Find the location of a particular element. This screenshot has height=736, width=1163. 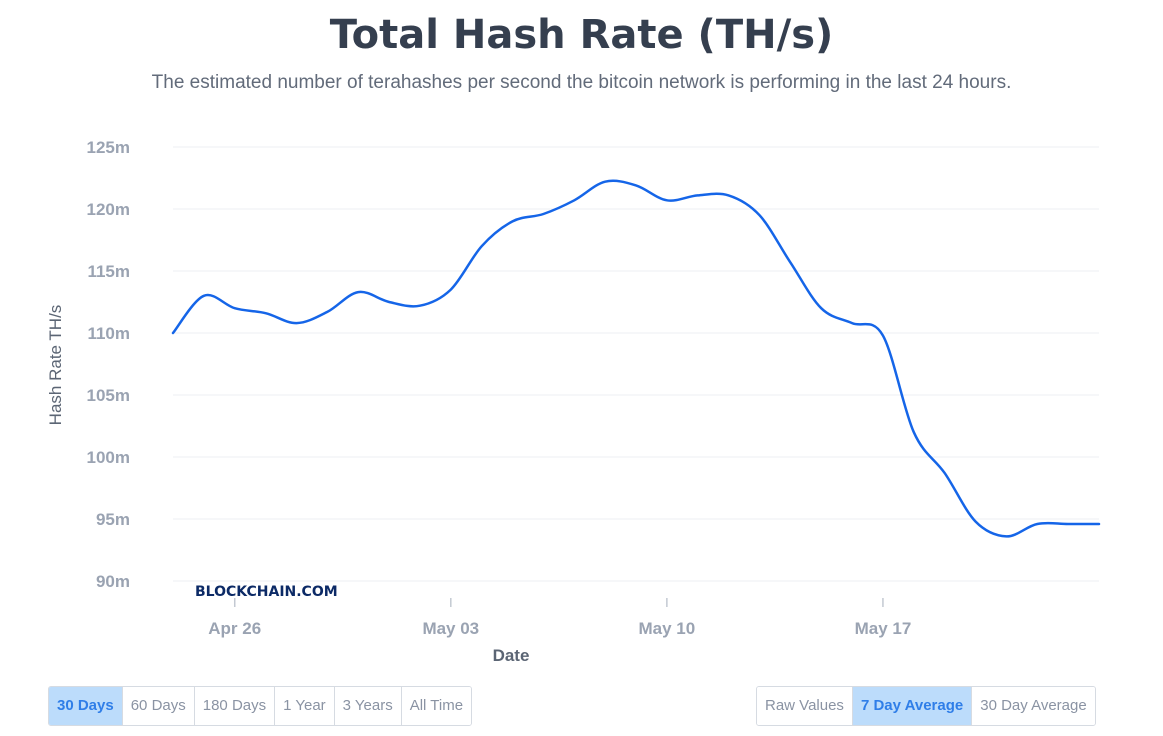

y-tick-label: 100m is located at coordinates (108, 457).